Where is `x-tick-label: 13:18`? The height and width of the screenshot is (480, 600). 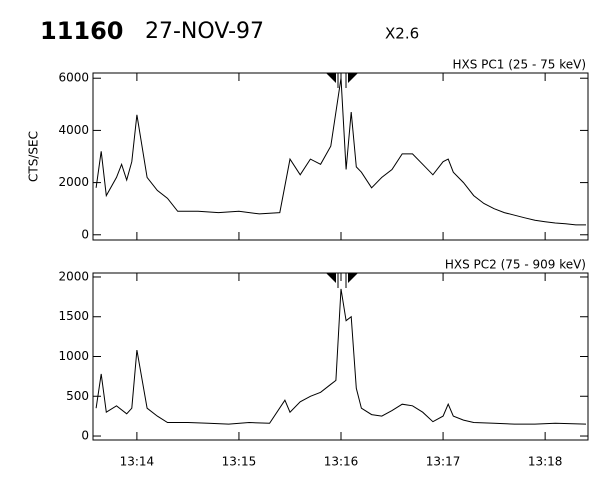 x-tick-label: 13:18 is located at coordinates (545, 462).